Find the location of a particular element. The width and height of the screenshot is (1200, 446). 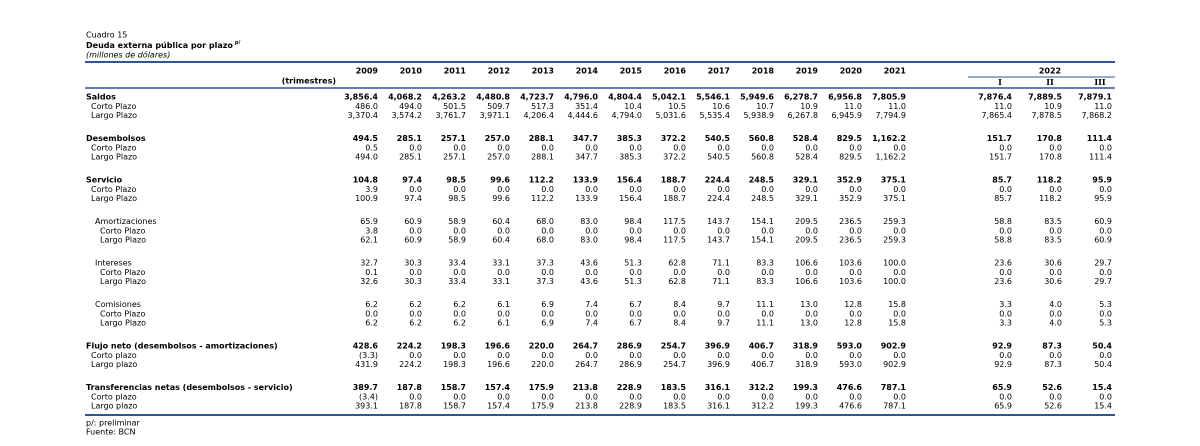

section-value: 151.7 is located at coordinates (999, 138).